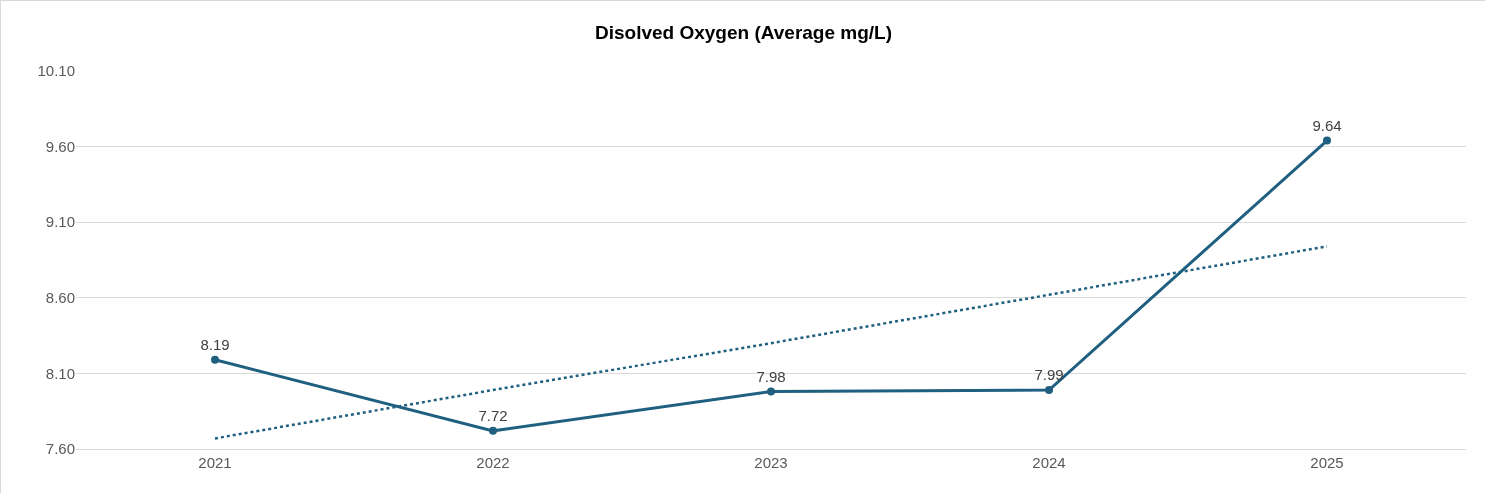  I want to click on data-label: 7.99, so click(1049, 375).